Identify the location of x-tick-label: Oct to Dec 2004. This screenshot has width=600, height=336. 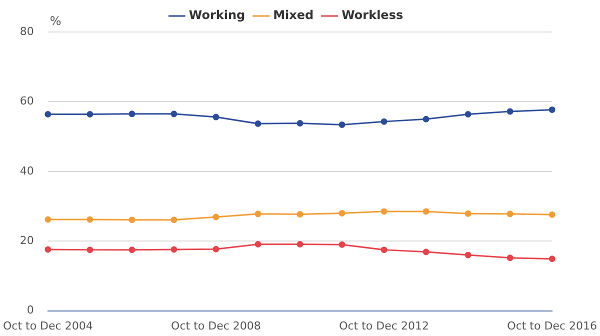
(47, 325).